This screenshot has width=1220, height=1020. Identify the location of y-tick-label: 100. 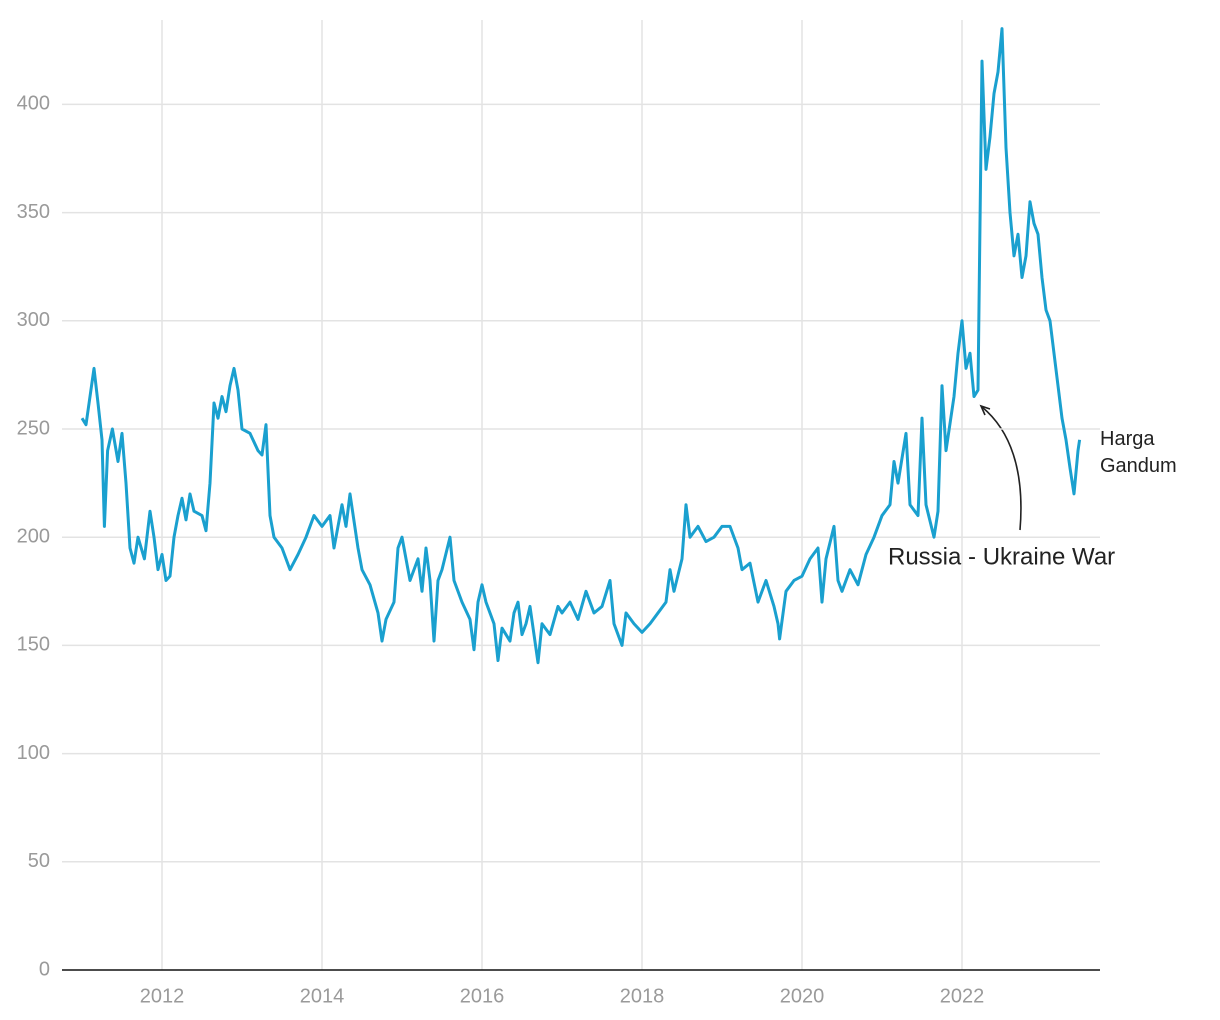
(33, 753).